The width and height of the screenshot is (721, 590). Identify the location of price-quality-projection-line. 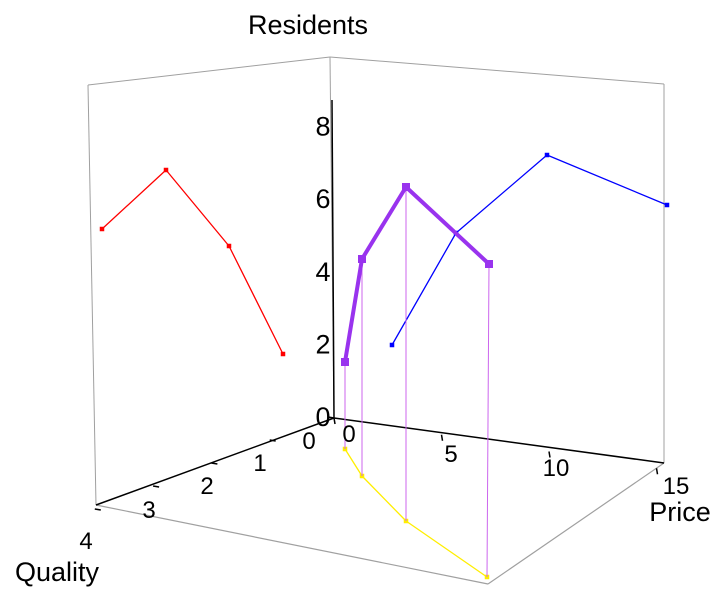
(416, 513).